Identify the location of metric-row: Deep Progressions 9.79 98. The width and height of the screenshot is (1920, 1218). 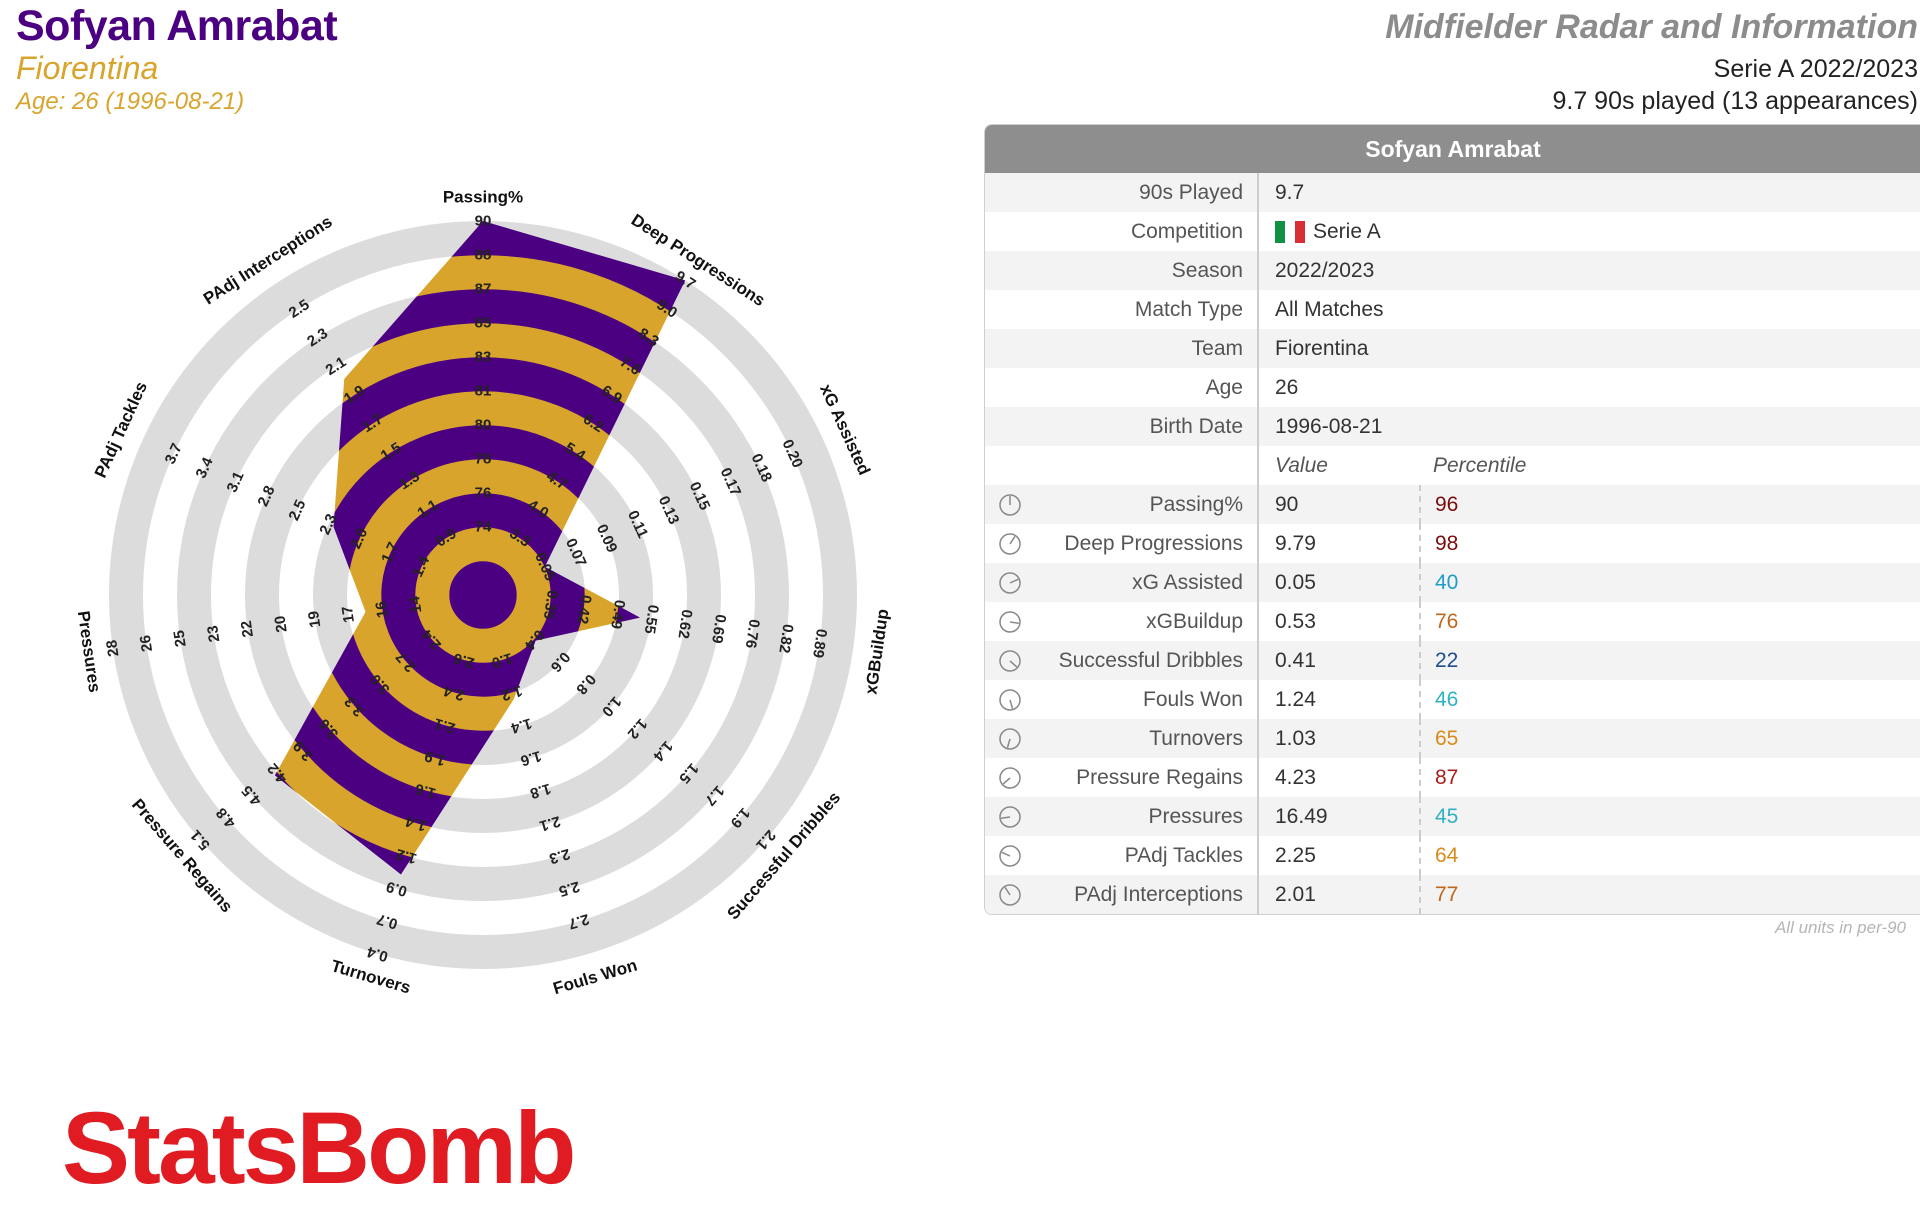
(1452, 543).